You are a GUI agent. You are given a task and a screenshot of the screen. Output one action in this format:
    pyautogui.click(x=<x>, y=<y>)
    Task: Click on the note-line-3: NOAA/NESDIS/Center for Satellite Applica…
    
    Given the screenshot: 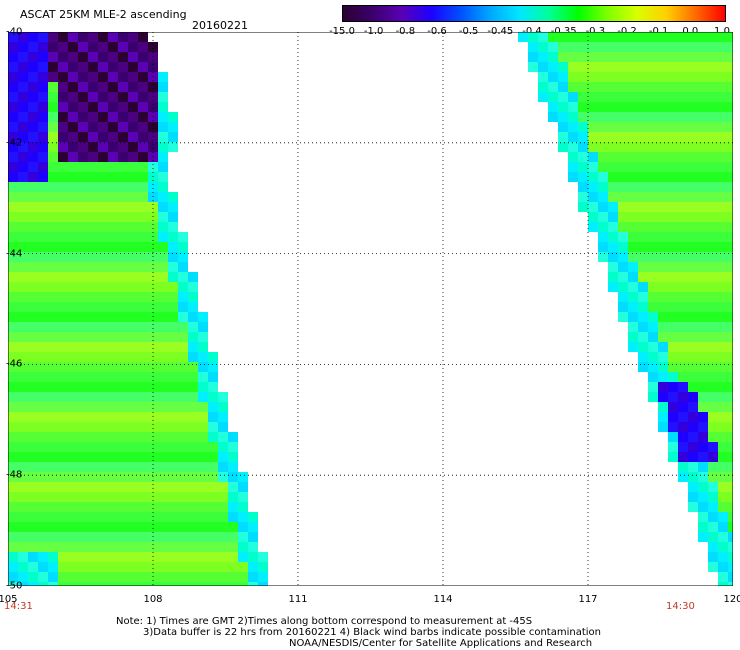 What is the action you would take?
    pyautogui.click(x=441, y=643)
    